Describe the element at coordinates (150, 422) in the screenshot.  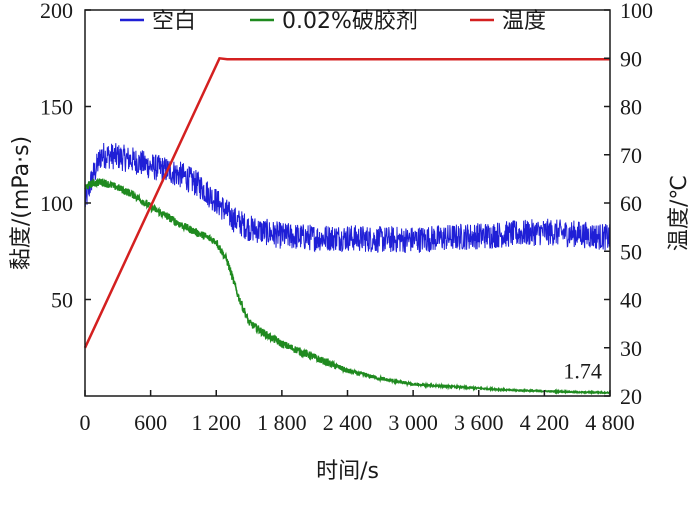
I see `x-tick-label: 600` at that location.